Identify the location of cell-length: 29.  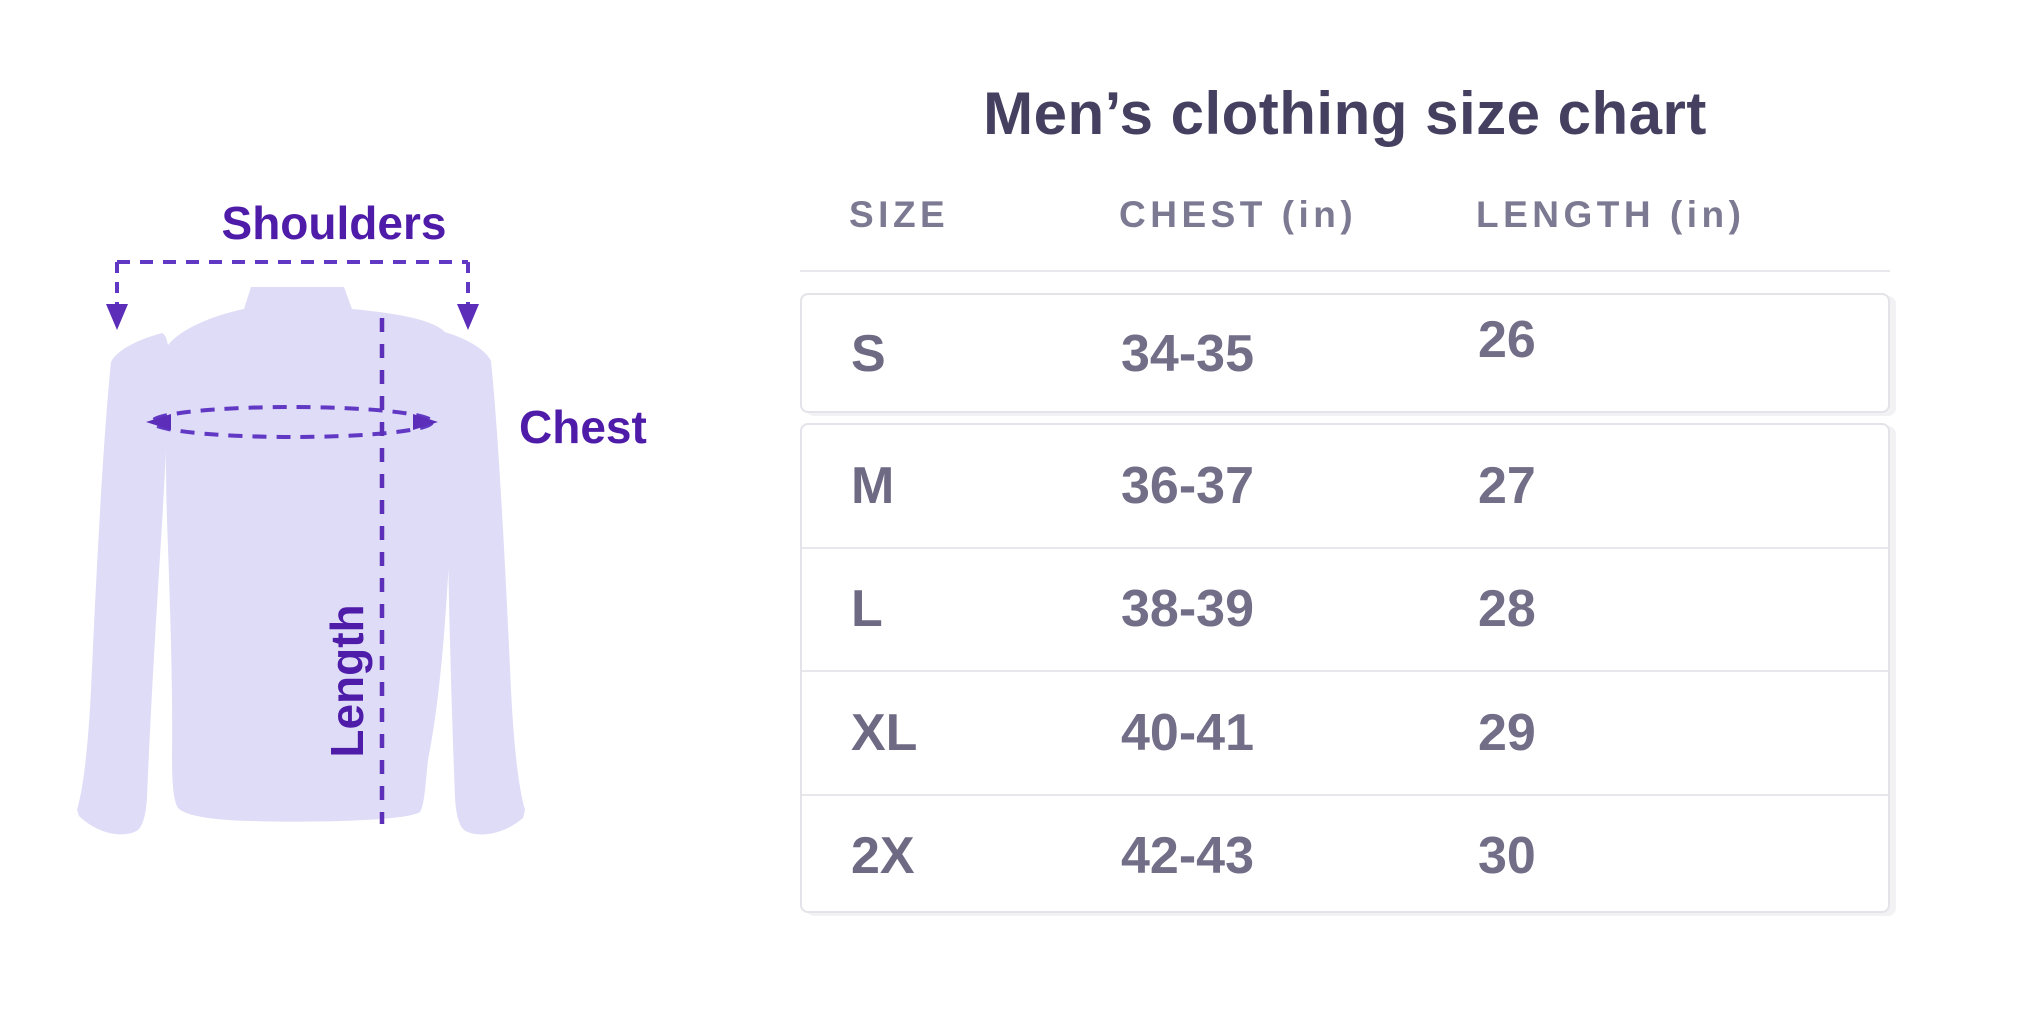
(1507, 732).